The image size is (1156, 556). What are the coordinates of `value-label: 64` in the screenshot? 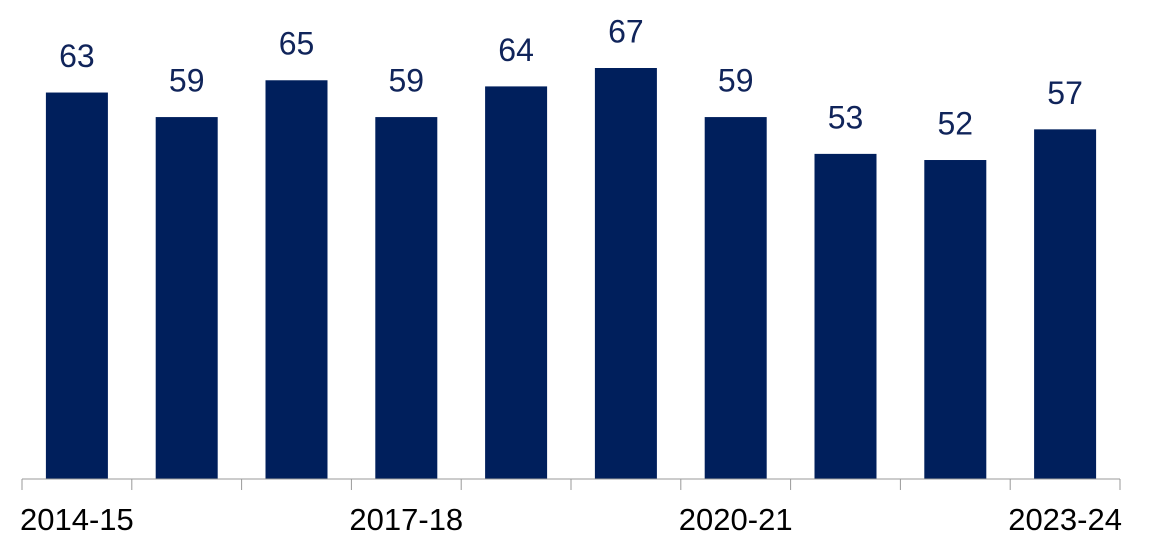 It's located at (516, 50).